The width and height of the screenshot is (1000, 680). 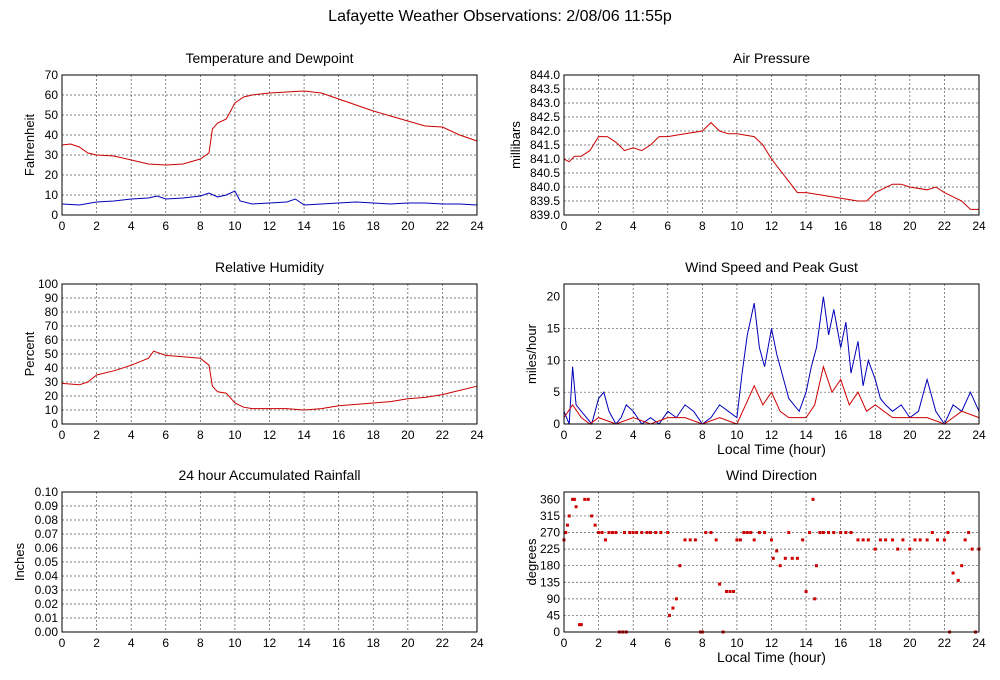 I want to click on y-tick-label: 30, so click(x=52, y=382).